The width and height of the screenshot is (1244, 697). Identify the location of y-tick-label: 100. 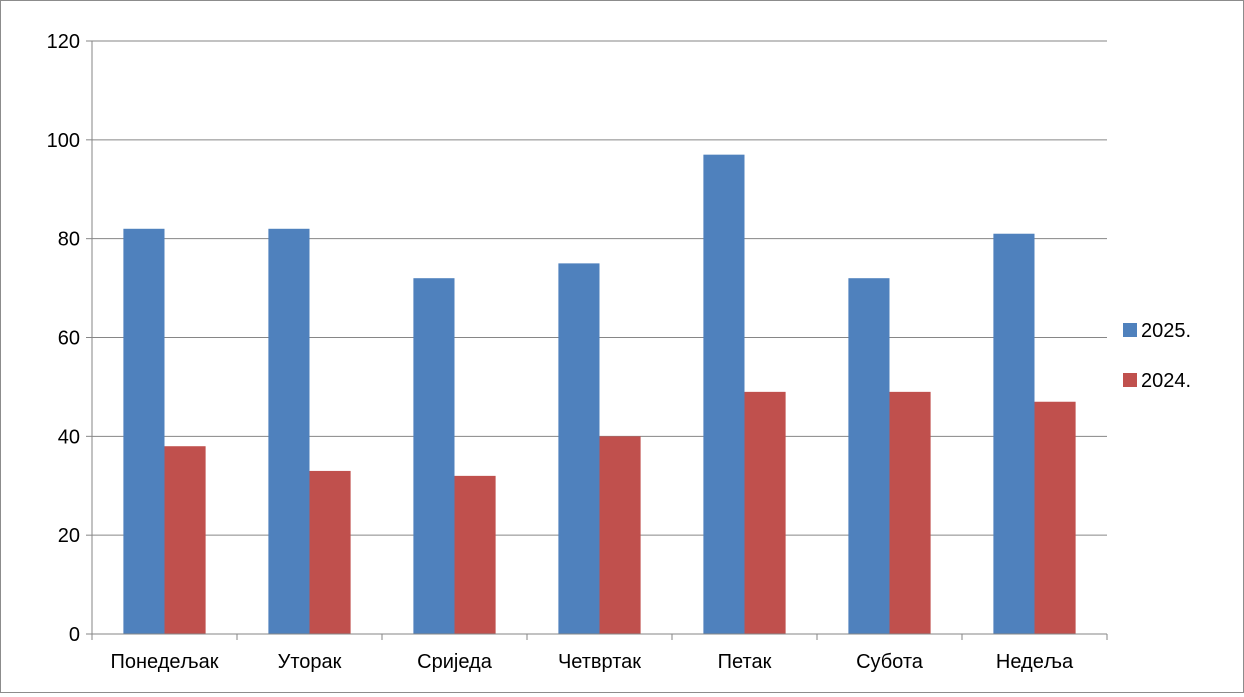
(63, 141).